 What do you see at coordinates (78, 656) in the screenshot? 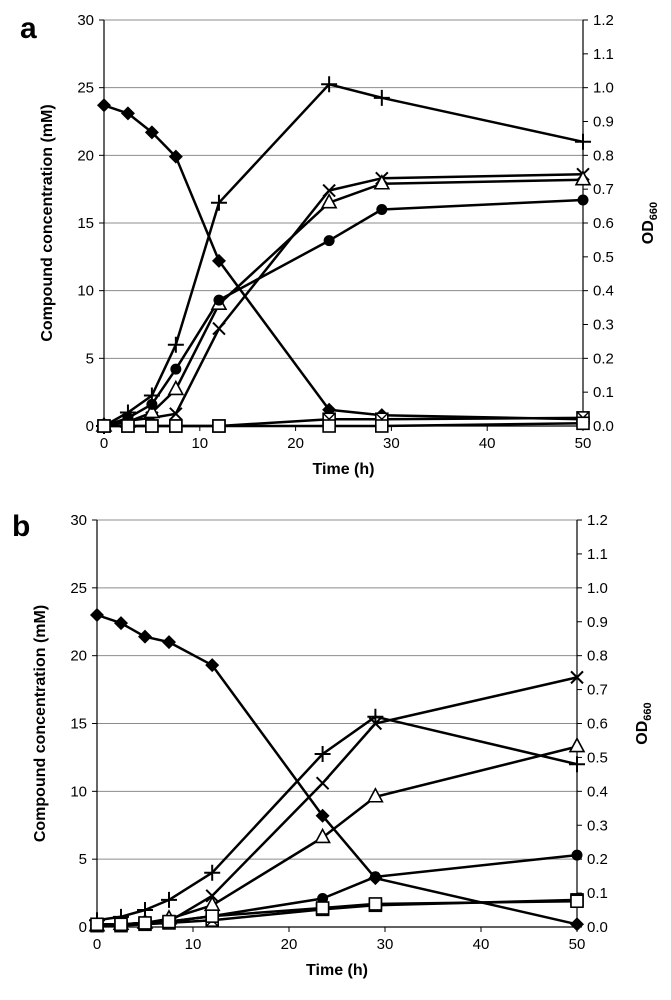
I see `y-tick-label: 20` at bounding box center [78, 656].